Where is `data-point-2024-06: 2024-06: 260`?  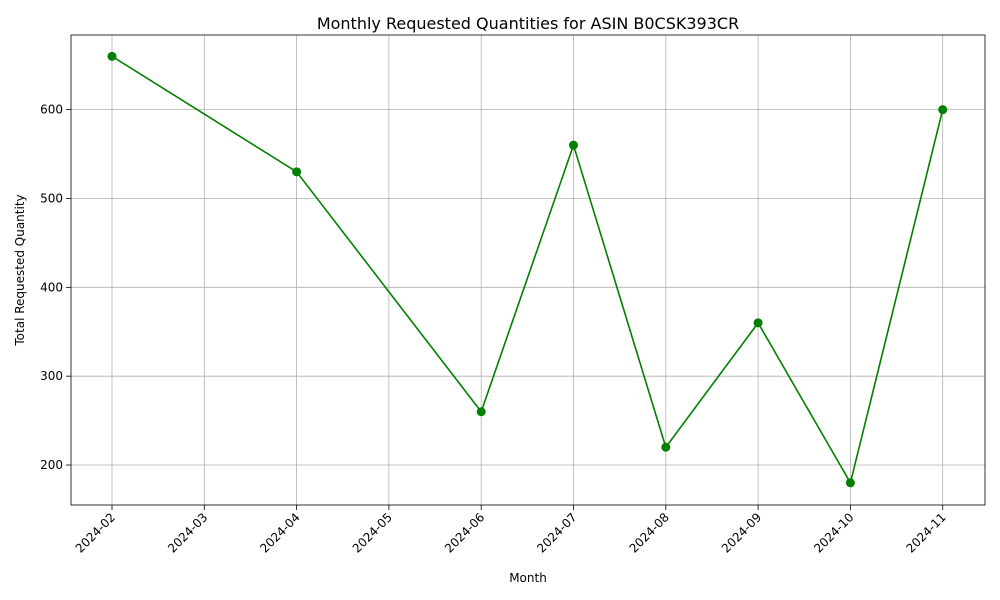 data-point-2024-06: 2024-06: 260 is located at coordinates (481, 412).